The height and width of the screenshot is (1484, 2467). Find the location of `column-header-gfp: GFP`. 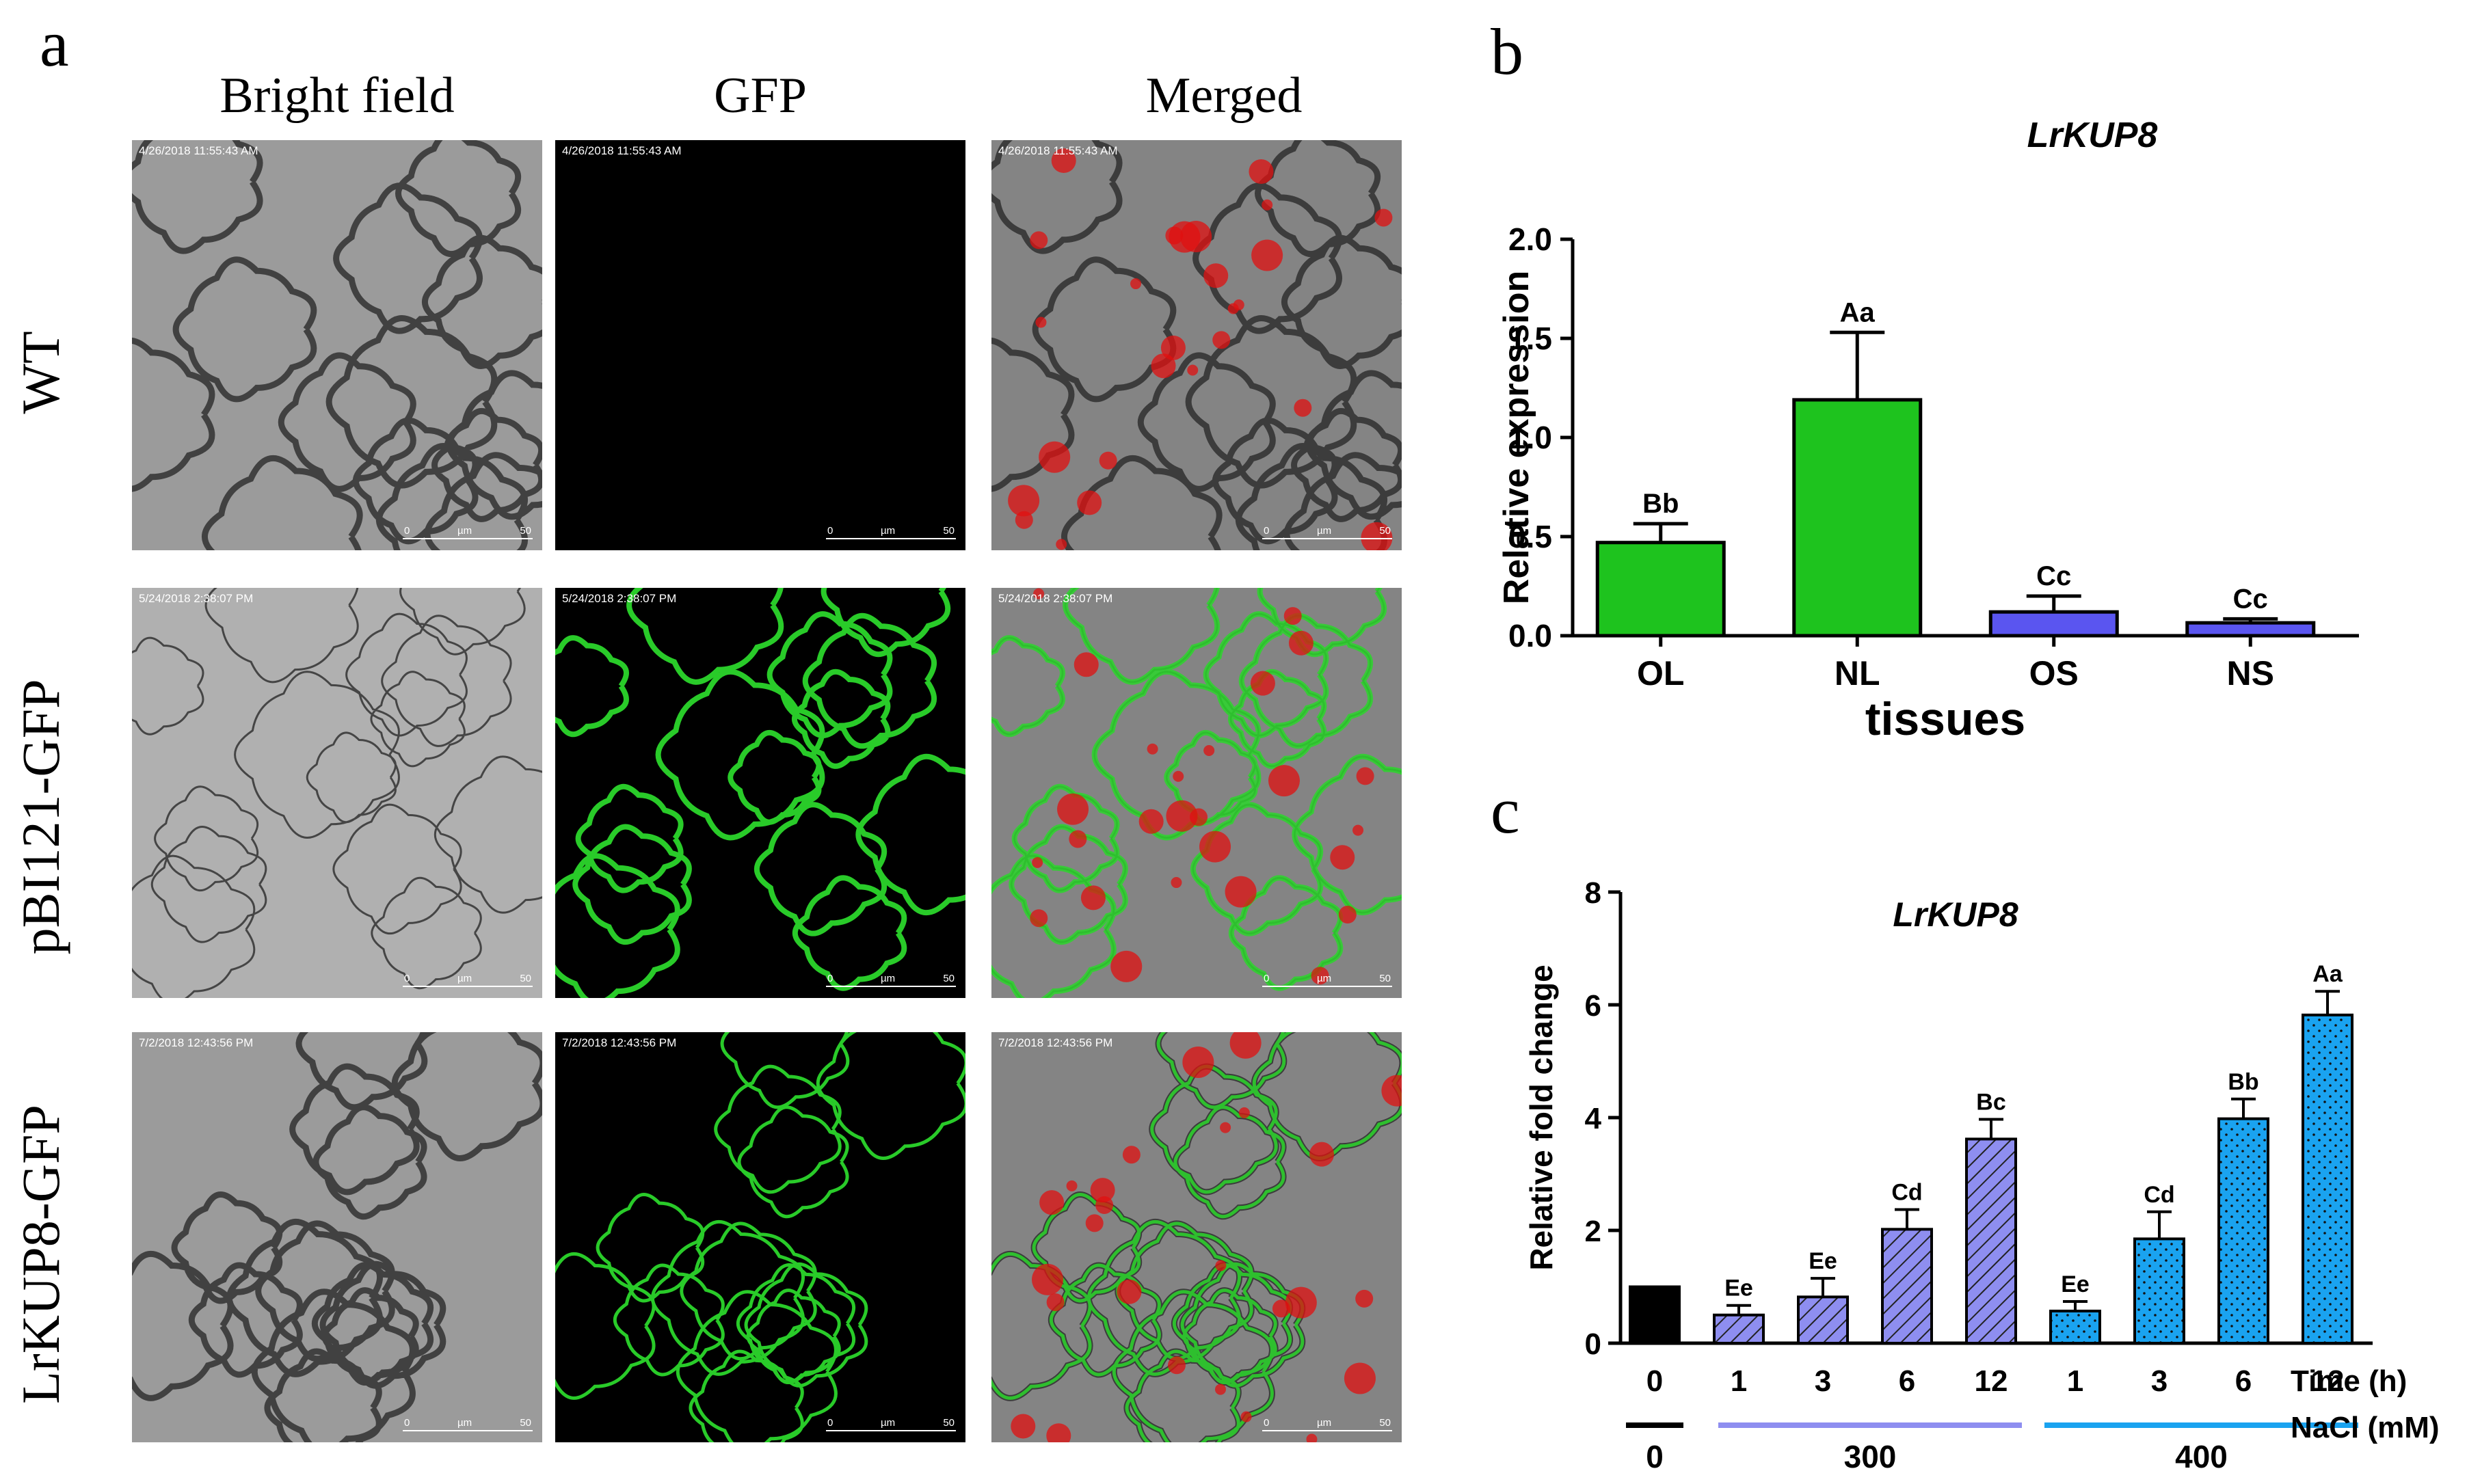

column-header-gfp: GFP is located at coordinates (760, 96).